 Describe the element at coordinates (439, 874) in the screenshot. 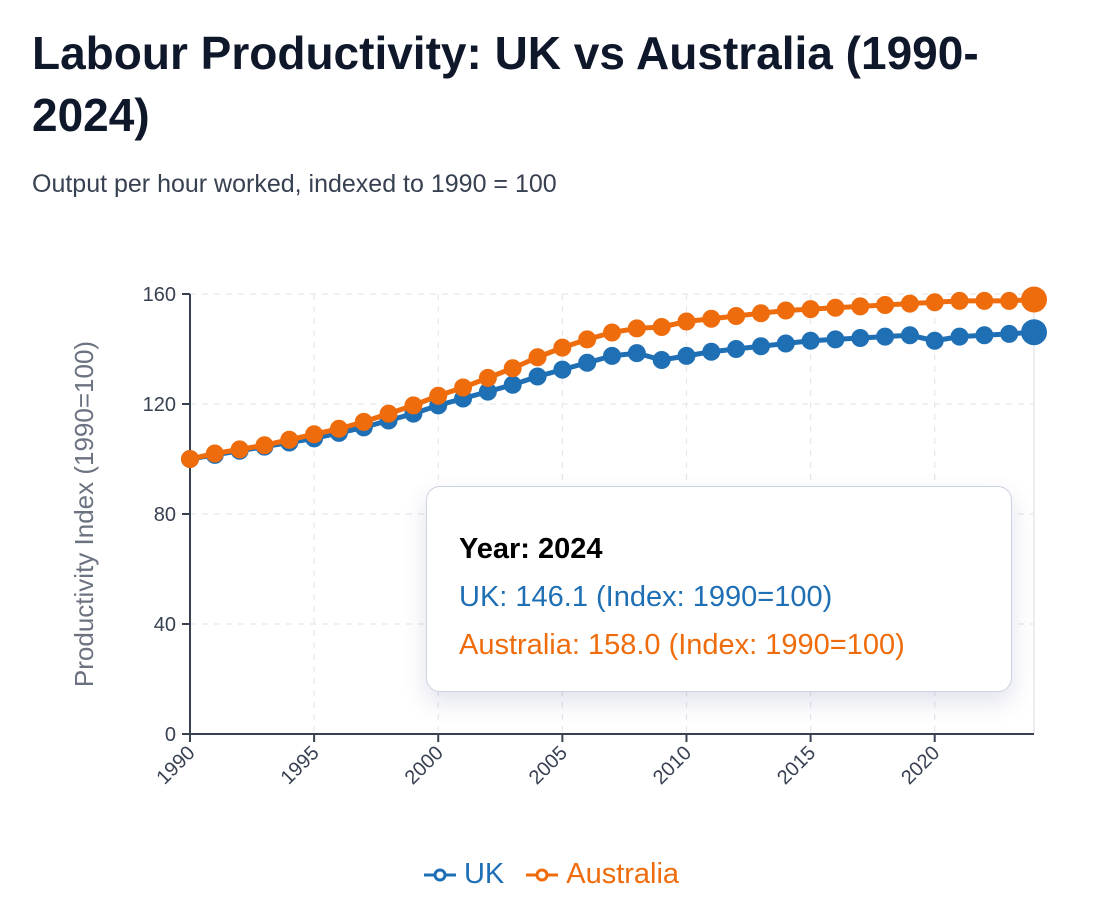

I see `uk-line-marker-icon` at that location.